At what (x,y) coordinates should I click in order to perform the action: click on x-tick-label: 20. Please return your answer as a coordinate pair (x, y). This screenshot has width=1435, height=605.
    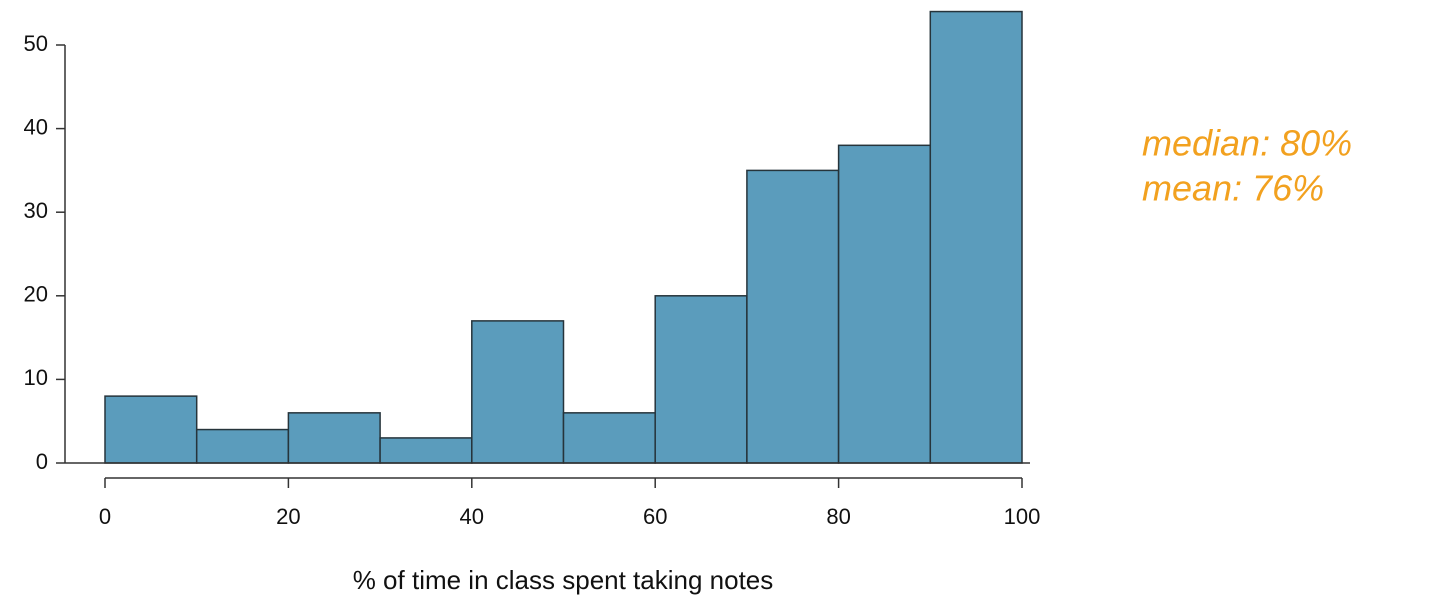
    Looking at the image, I should click on (288, 516).